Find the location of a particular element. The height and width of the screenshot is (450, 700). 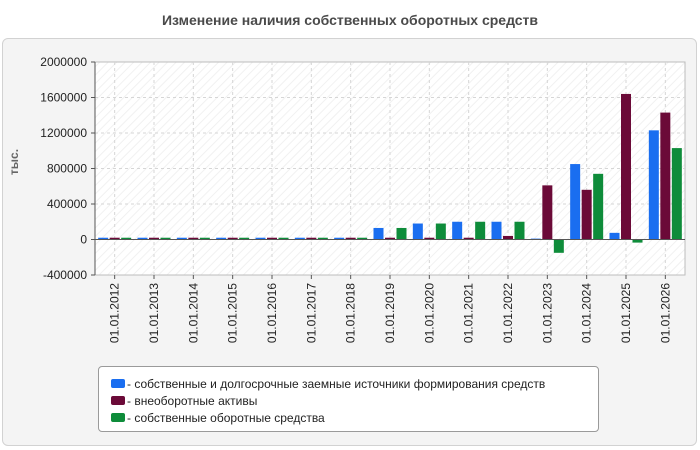

legend-swatch-working-capital is located at coordinates (118, 417).